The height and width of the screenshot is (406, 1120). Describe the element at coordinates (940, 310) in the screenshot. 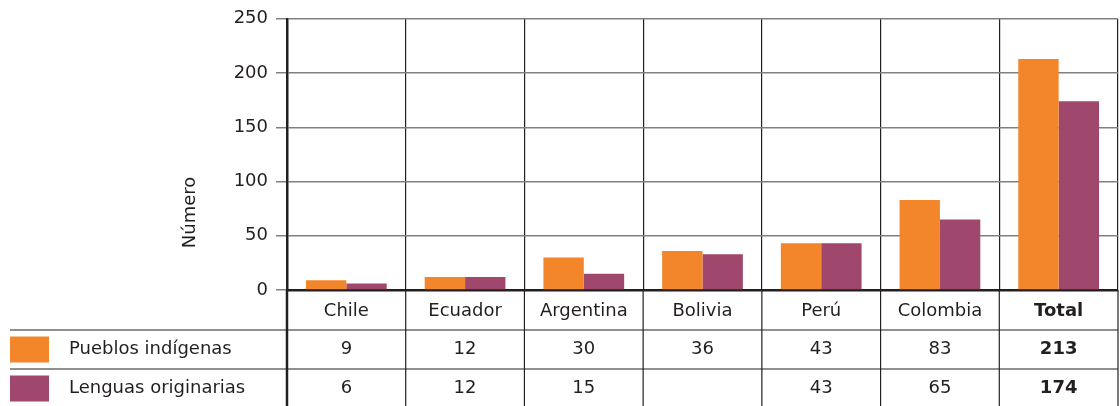

I see `x-tick-label: Colombia` at that location.